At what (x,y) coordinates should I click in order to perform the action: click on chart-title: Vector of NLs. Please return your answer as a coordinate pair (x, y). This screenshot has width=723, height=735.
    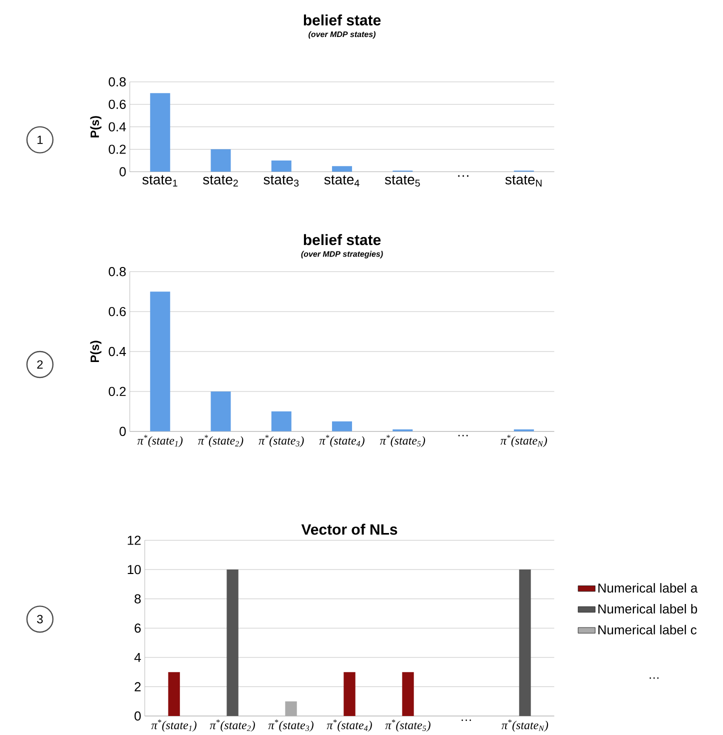
    Looking at the image, I should click on (349, 529).